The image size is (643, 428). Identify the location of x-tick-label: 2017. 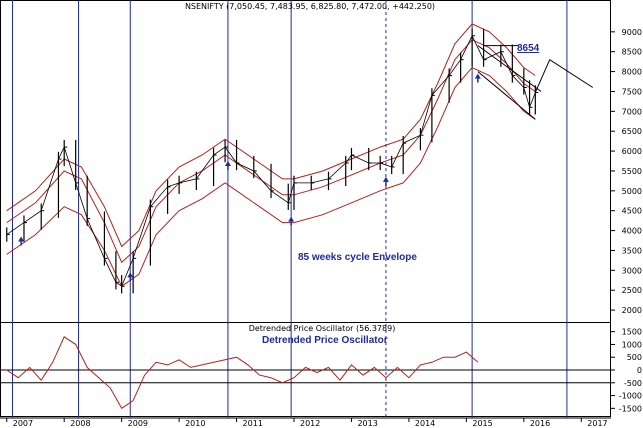
(597, 423).